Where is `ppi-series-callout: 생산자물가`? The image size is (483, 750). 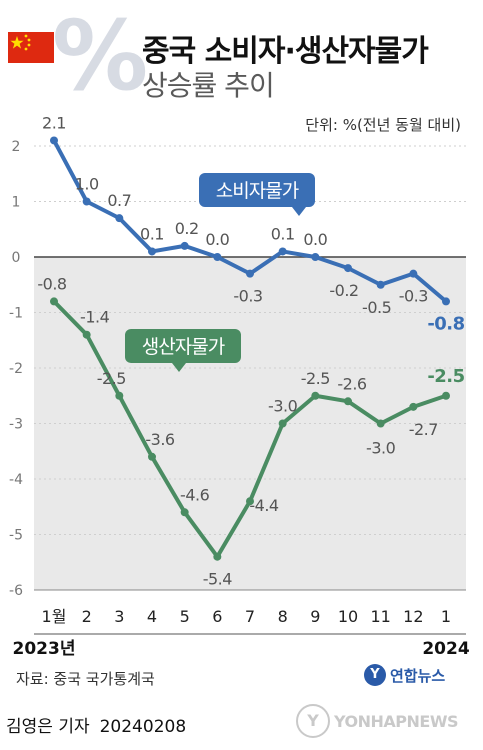 ppi-series-callout: 생산자물가 is located at coordinates (183, 350).